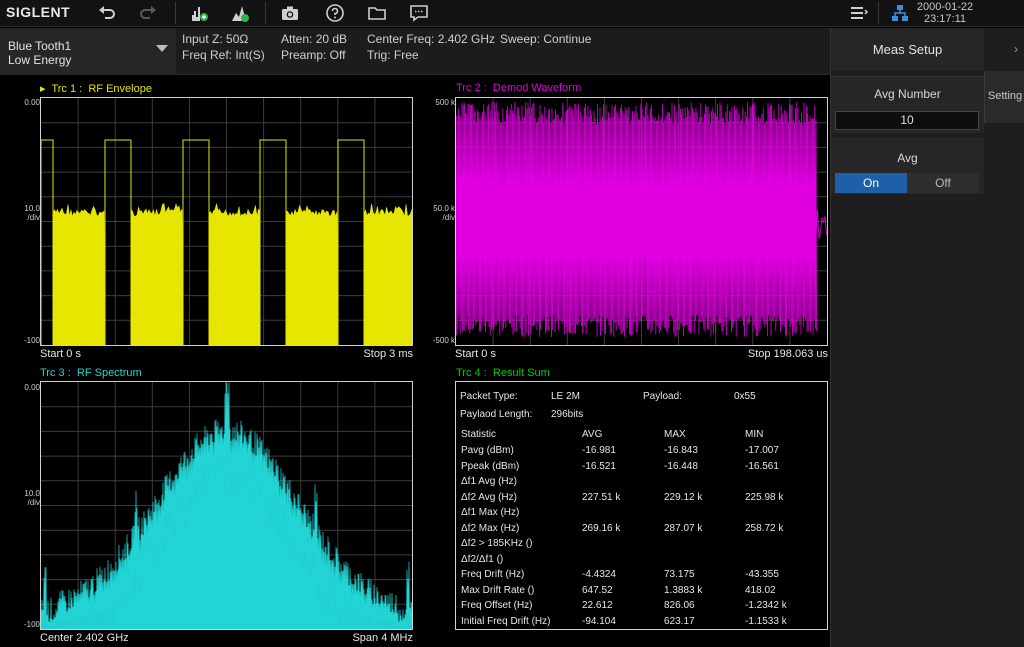  Describe the element at coordinates (681, 466) in the screenshot. I see `table-cell: -16.448` at that location.